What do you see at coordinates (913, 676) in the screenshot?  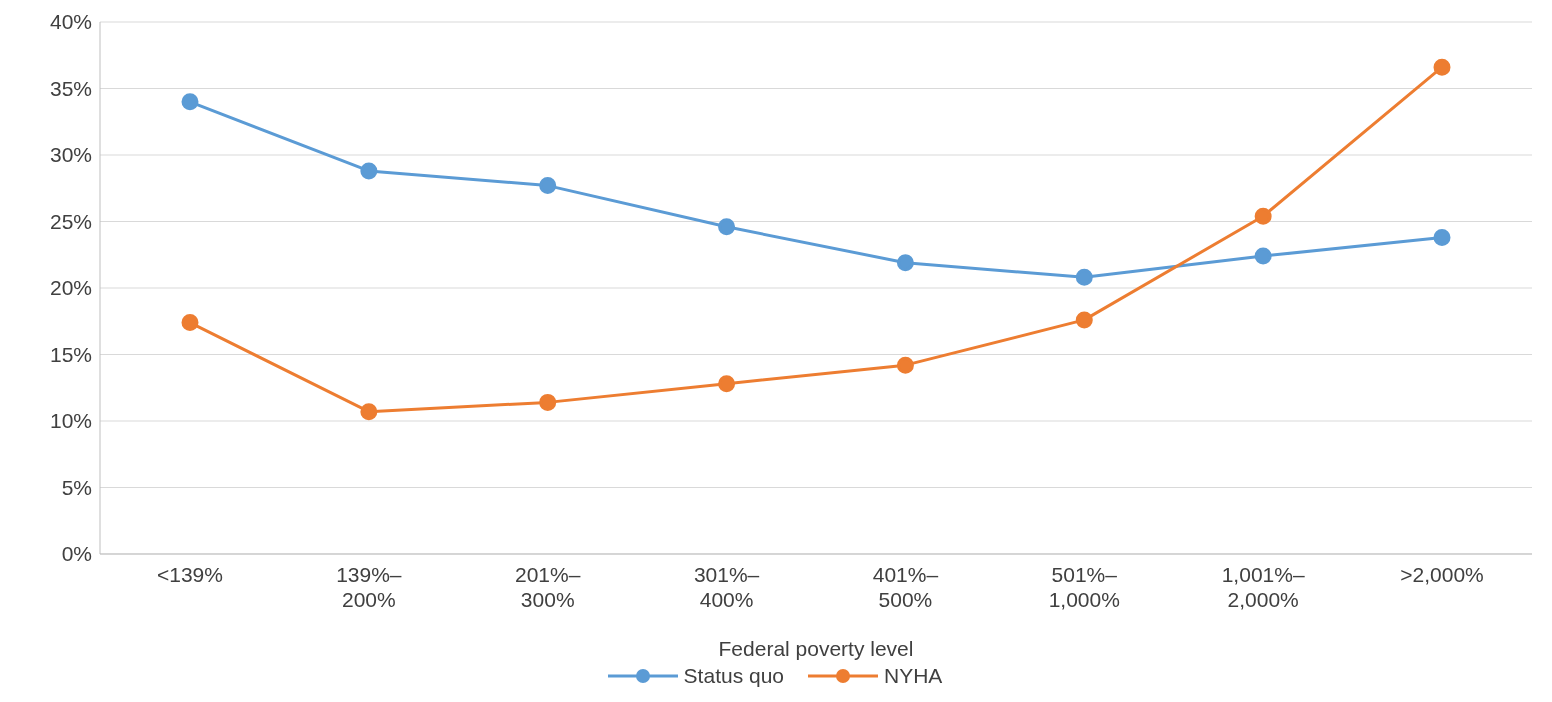 I see `legend-label: NYHA` at bounding box center [913, 676].